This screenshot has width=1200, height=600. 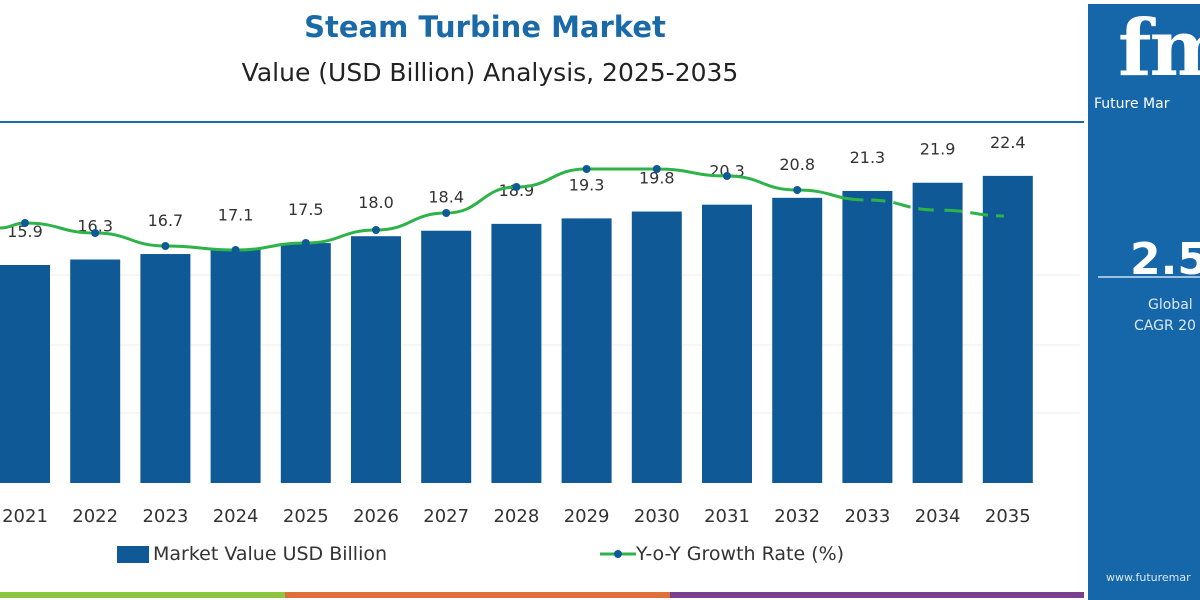 What do you see at coordinates (25, 231) in the screenshot?
I see `bar-label-2021: 15.9` at bounding box center [25, 231].